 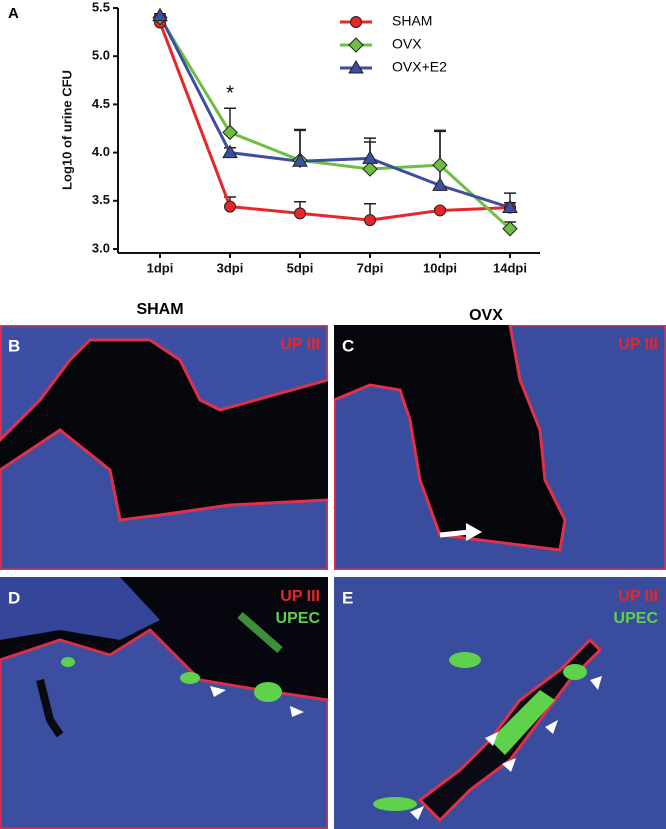 I want to click on legend-label: OVX, so click(x=407, y=44).